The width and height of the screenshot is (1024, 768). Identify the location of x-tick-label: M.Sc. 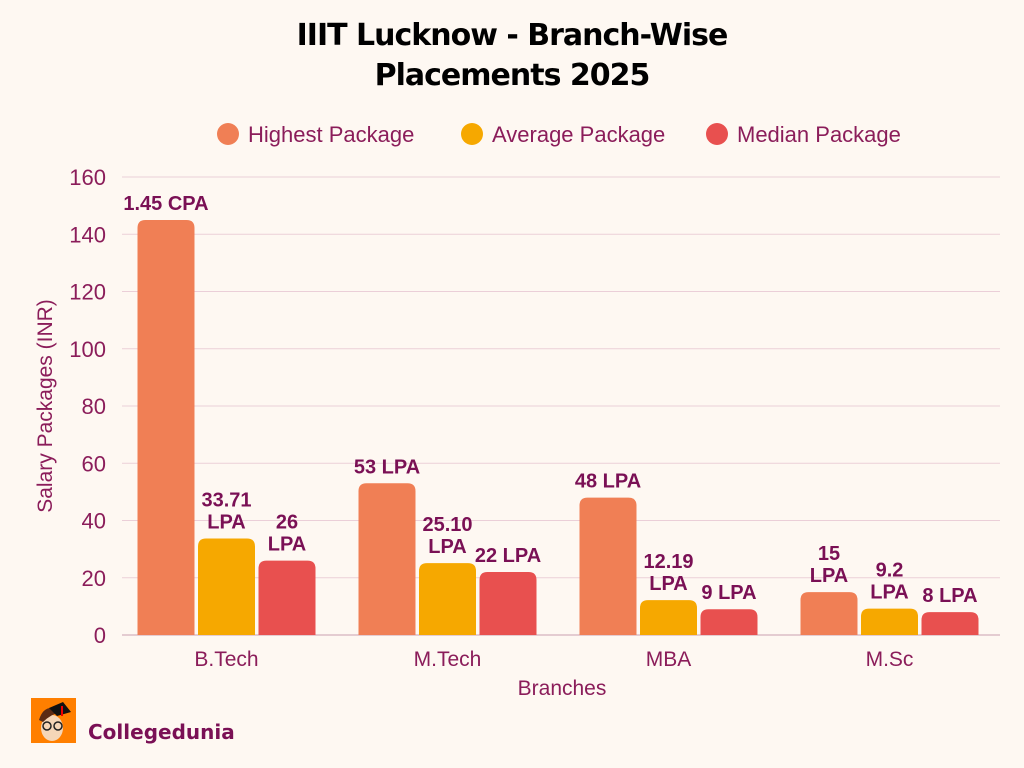
(890, 659).